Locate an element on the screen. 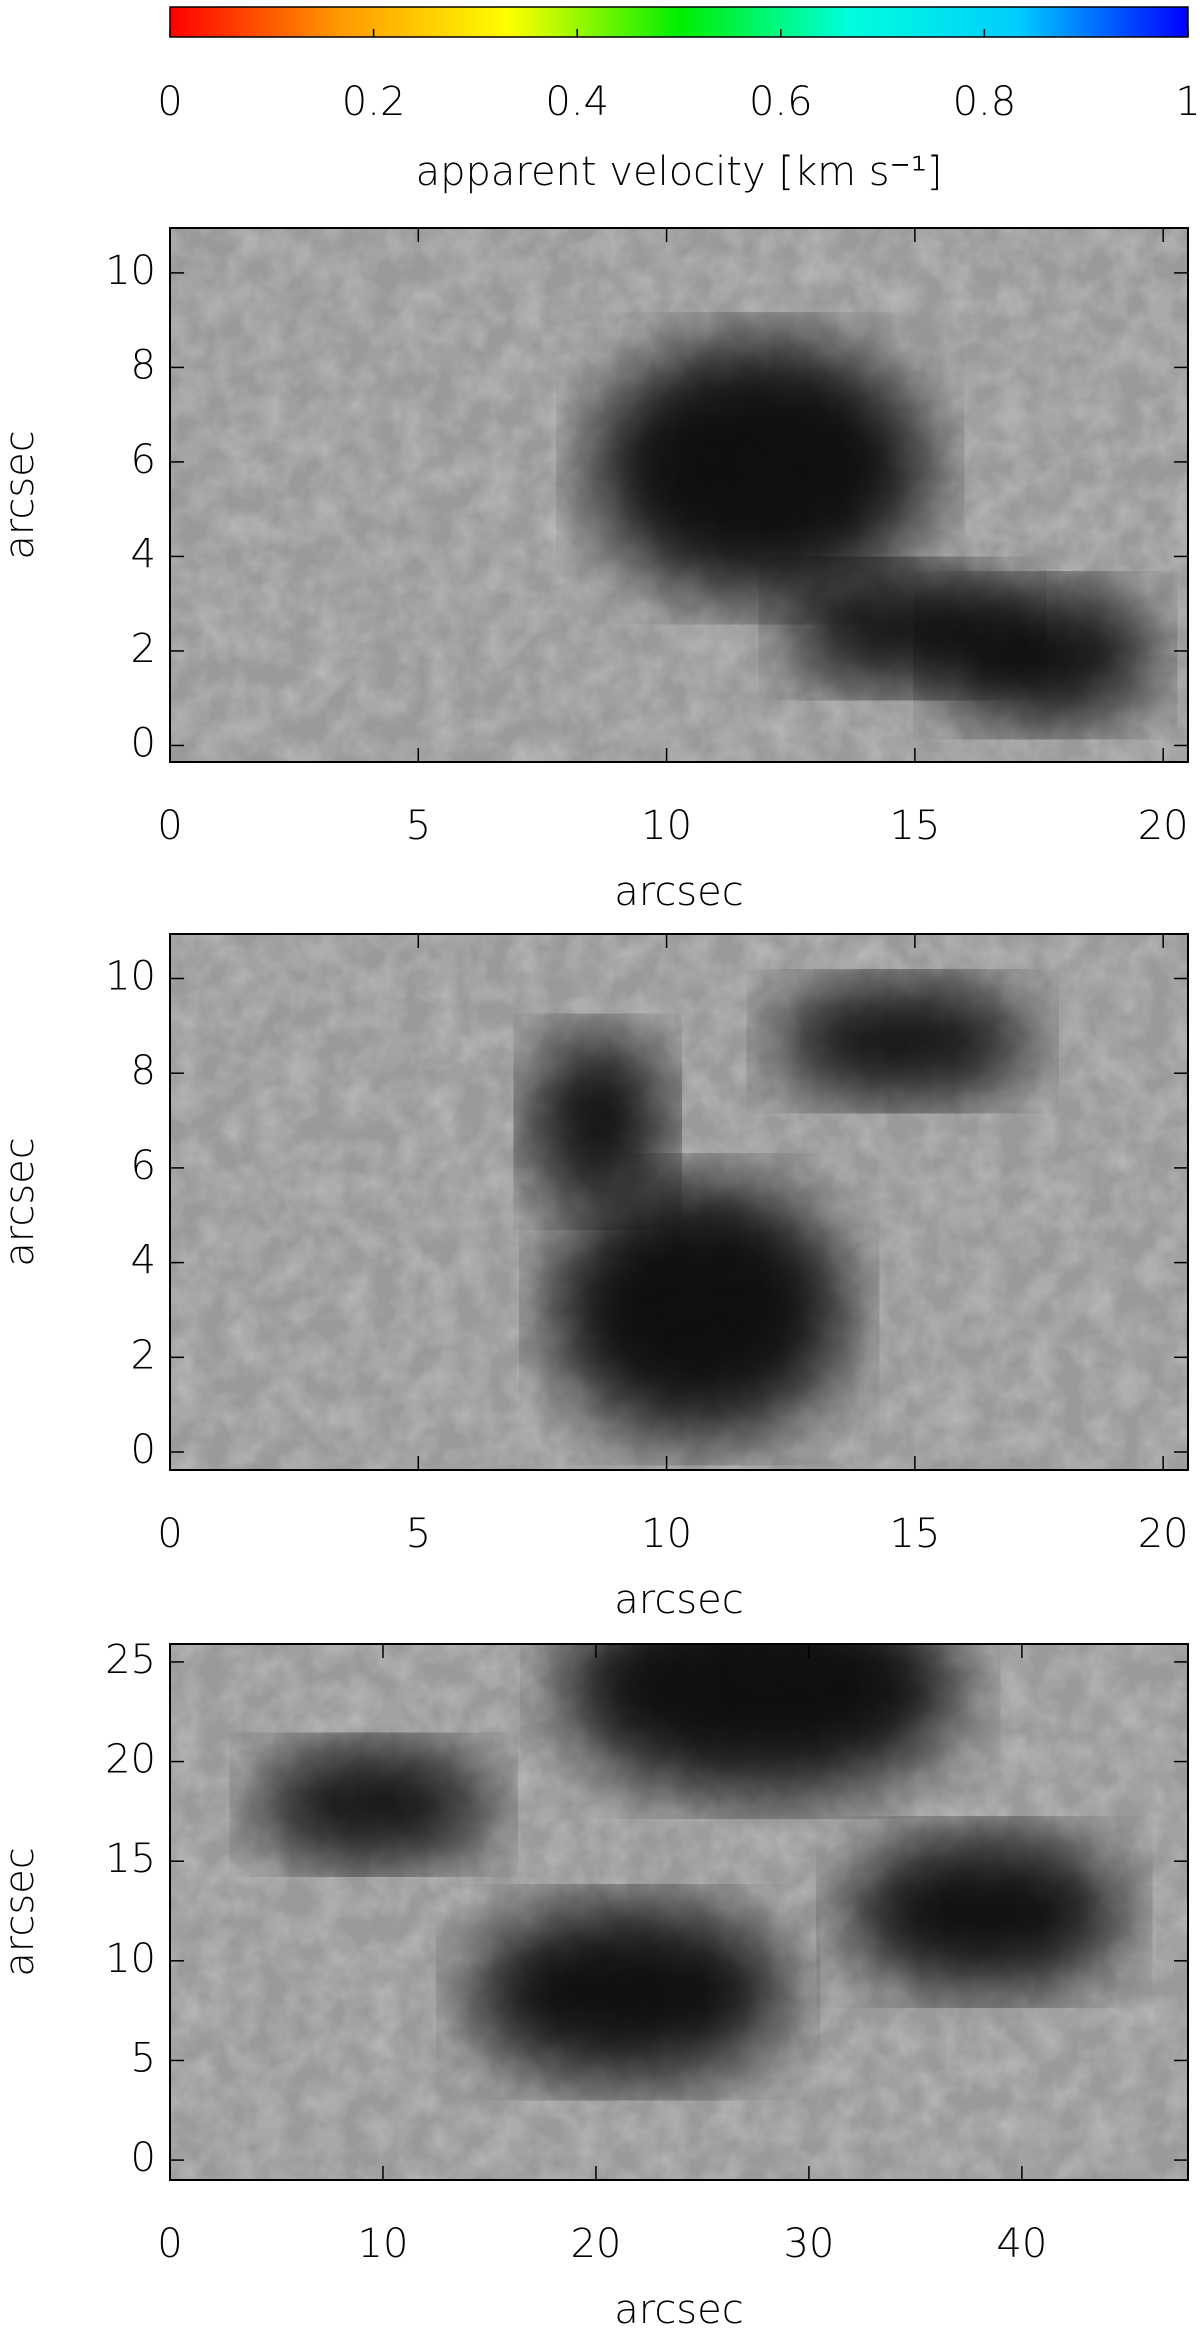 Image resolution: width=1200 pixels, height=2333 pixels. y-tick-label: 20 is located at coordinates (130, 1760).